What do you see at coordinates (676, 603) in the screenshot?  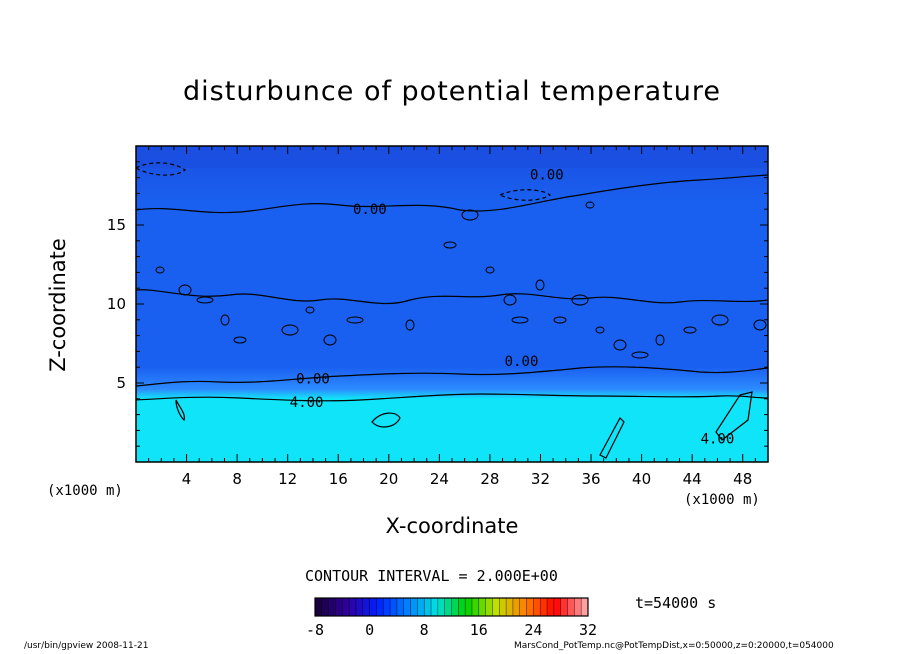 I see `time-label: t=54000 s` at bounding box center [676, 603].